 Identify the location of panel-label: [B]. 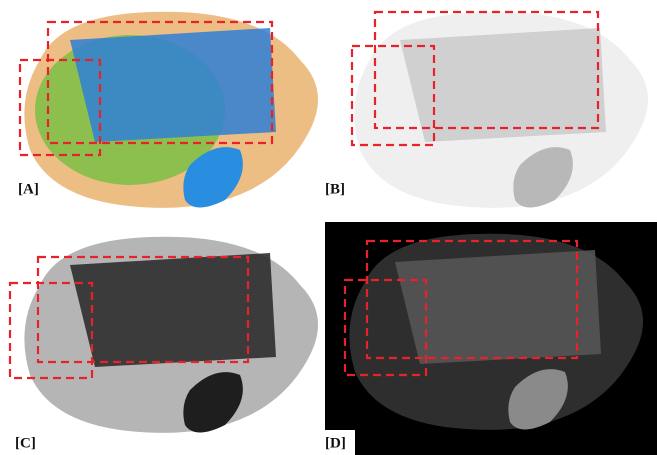
(335, 189).